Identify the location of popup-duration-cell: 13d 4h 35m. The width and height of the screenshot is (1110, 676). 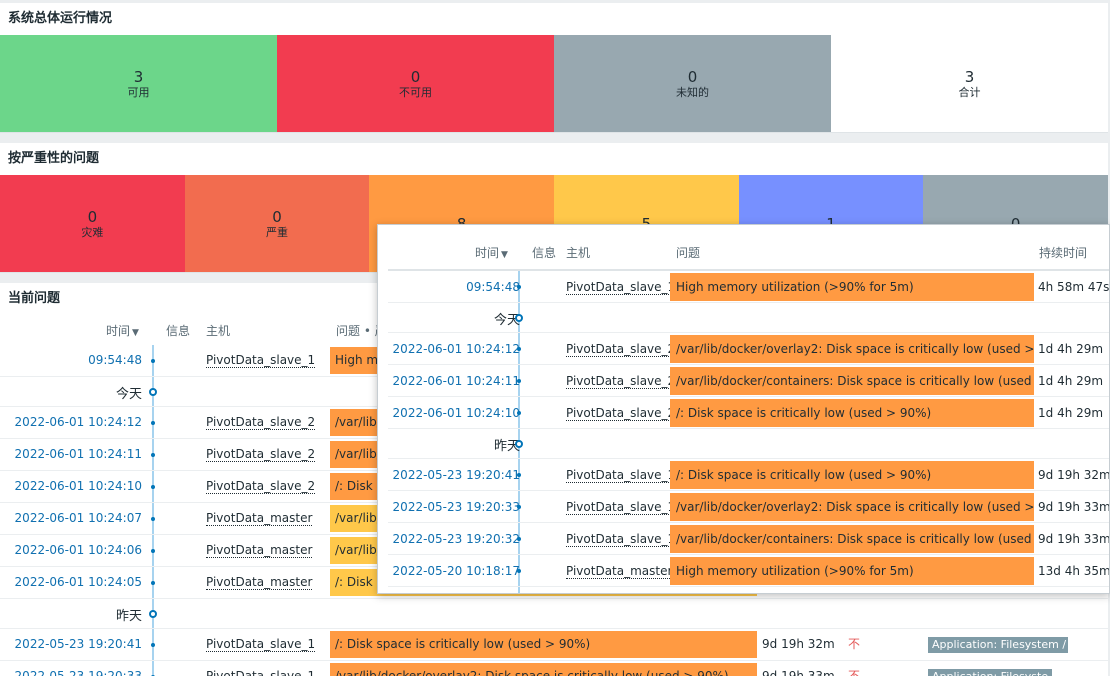
(1074, 571).